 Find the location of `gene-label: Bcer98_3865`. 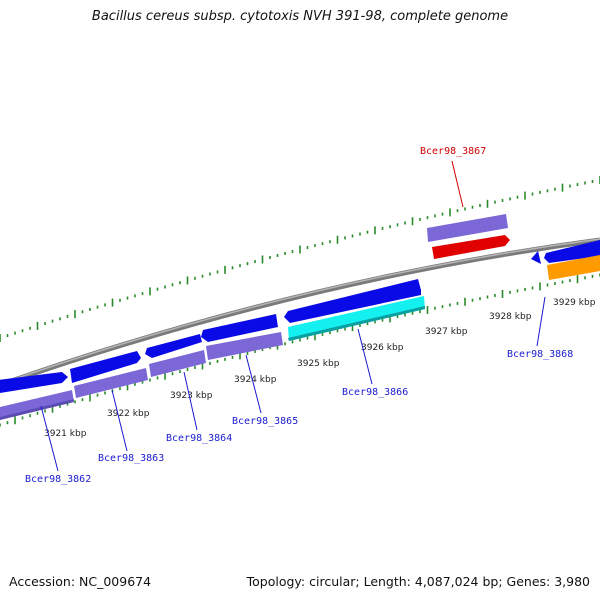

gene-label: Bcer98_3865 is located at coordinates (265, 421).